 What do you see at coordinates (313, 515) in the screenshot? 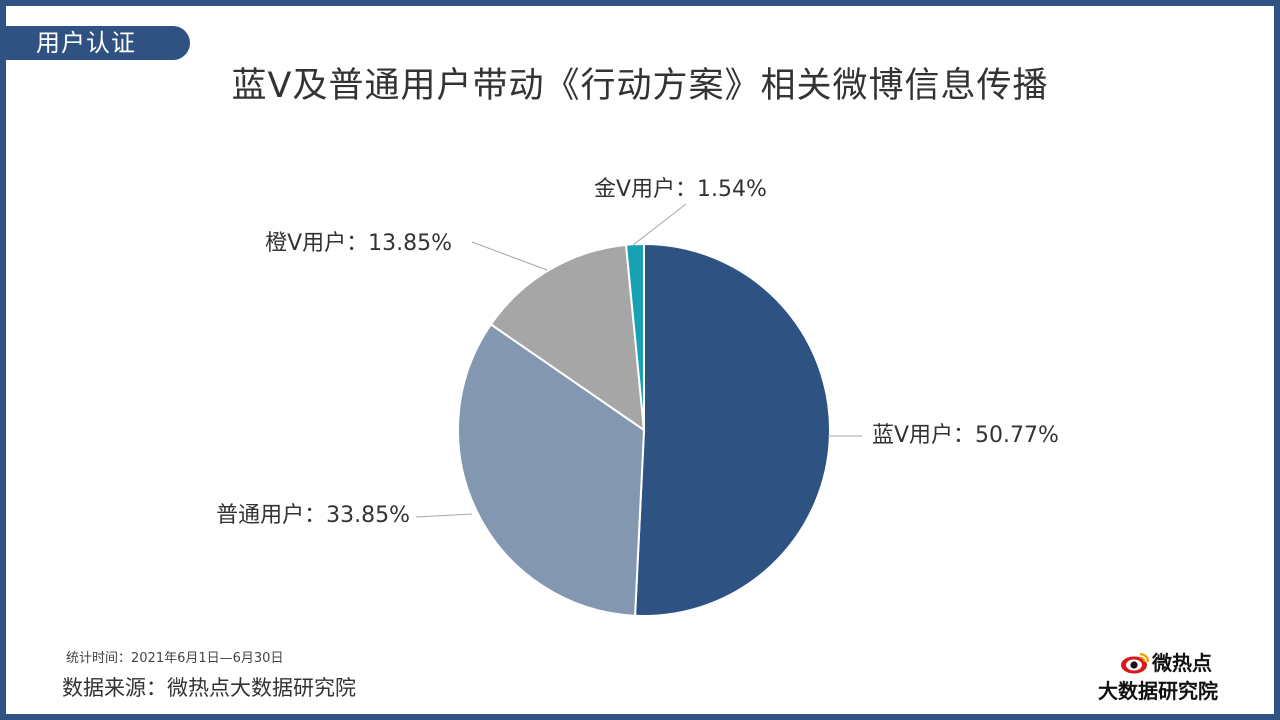
I see `slice-label-2: 普通用户：33.85%` at bounding box center [313, 515].